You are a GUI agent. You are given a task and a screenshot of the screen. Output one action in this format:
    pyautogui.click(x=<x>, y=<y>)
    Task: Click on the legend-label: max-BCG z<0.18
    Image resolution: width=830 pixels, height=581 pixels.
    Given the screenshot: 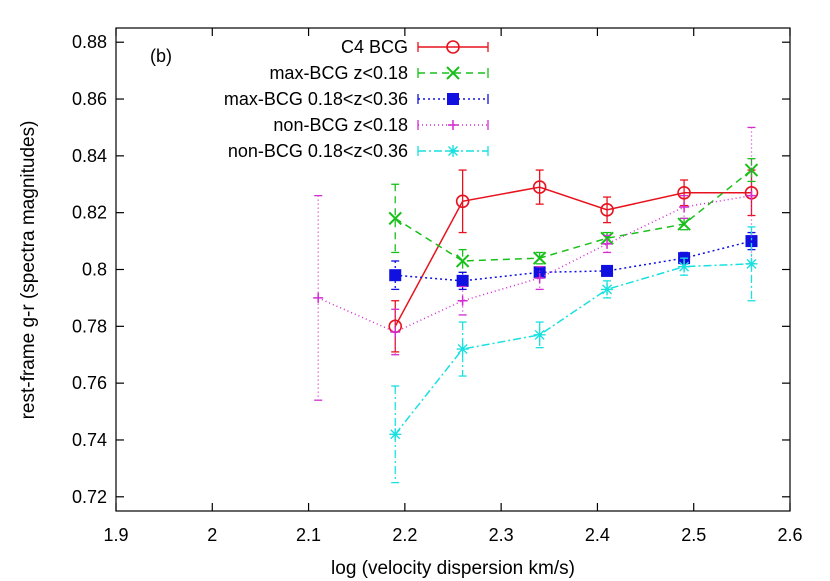 What is the action you would take?
    pyautogui.click(x=338, y=73)
    